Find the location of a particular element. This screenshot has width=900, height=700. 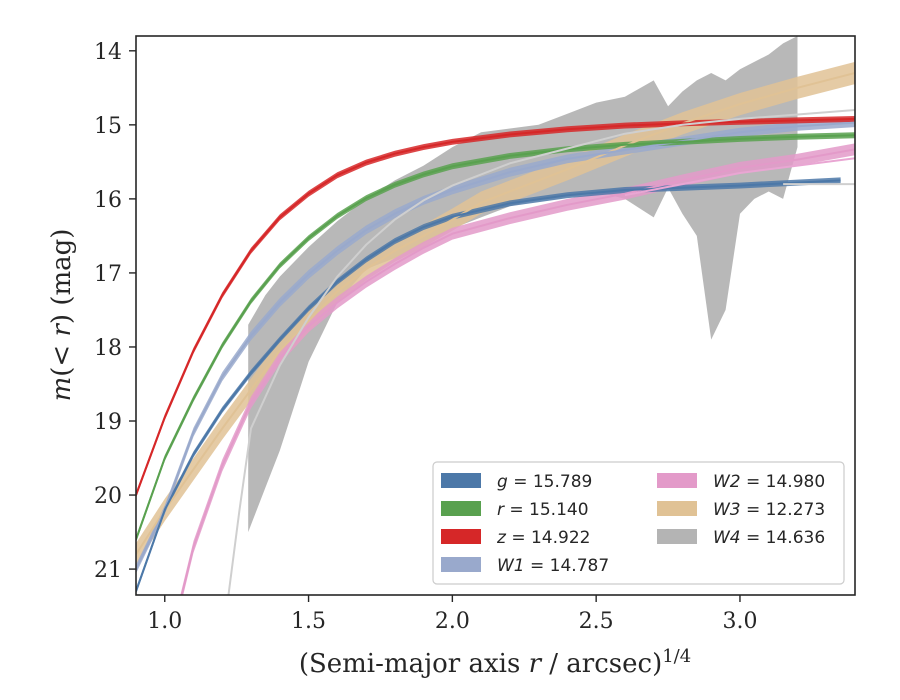

legend-label-r: r = 15.140 is located at coordinates (543, 510).